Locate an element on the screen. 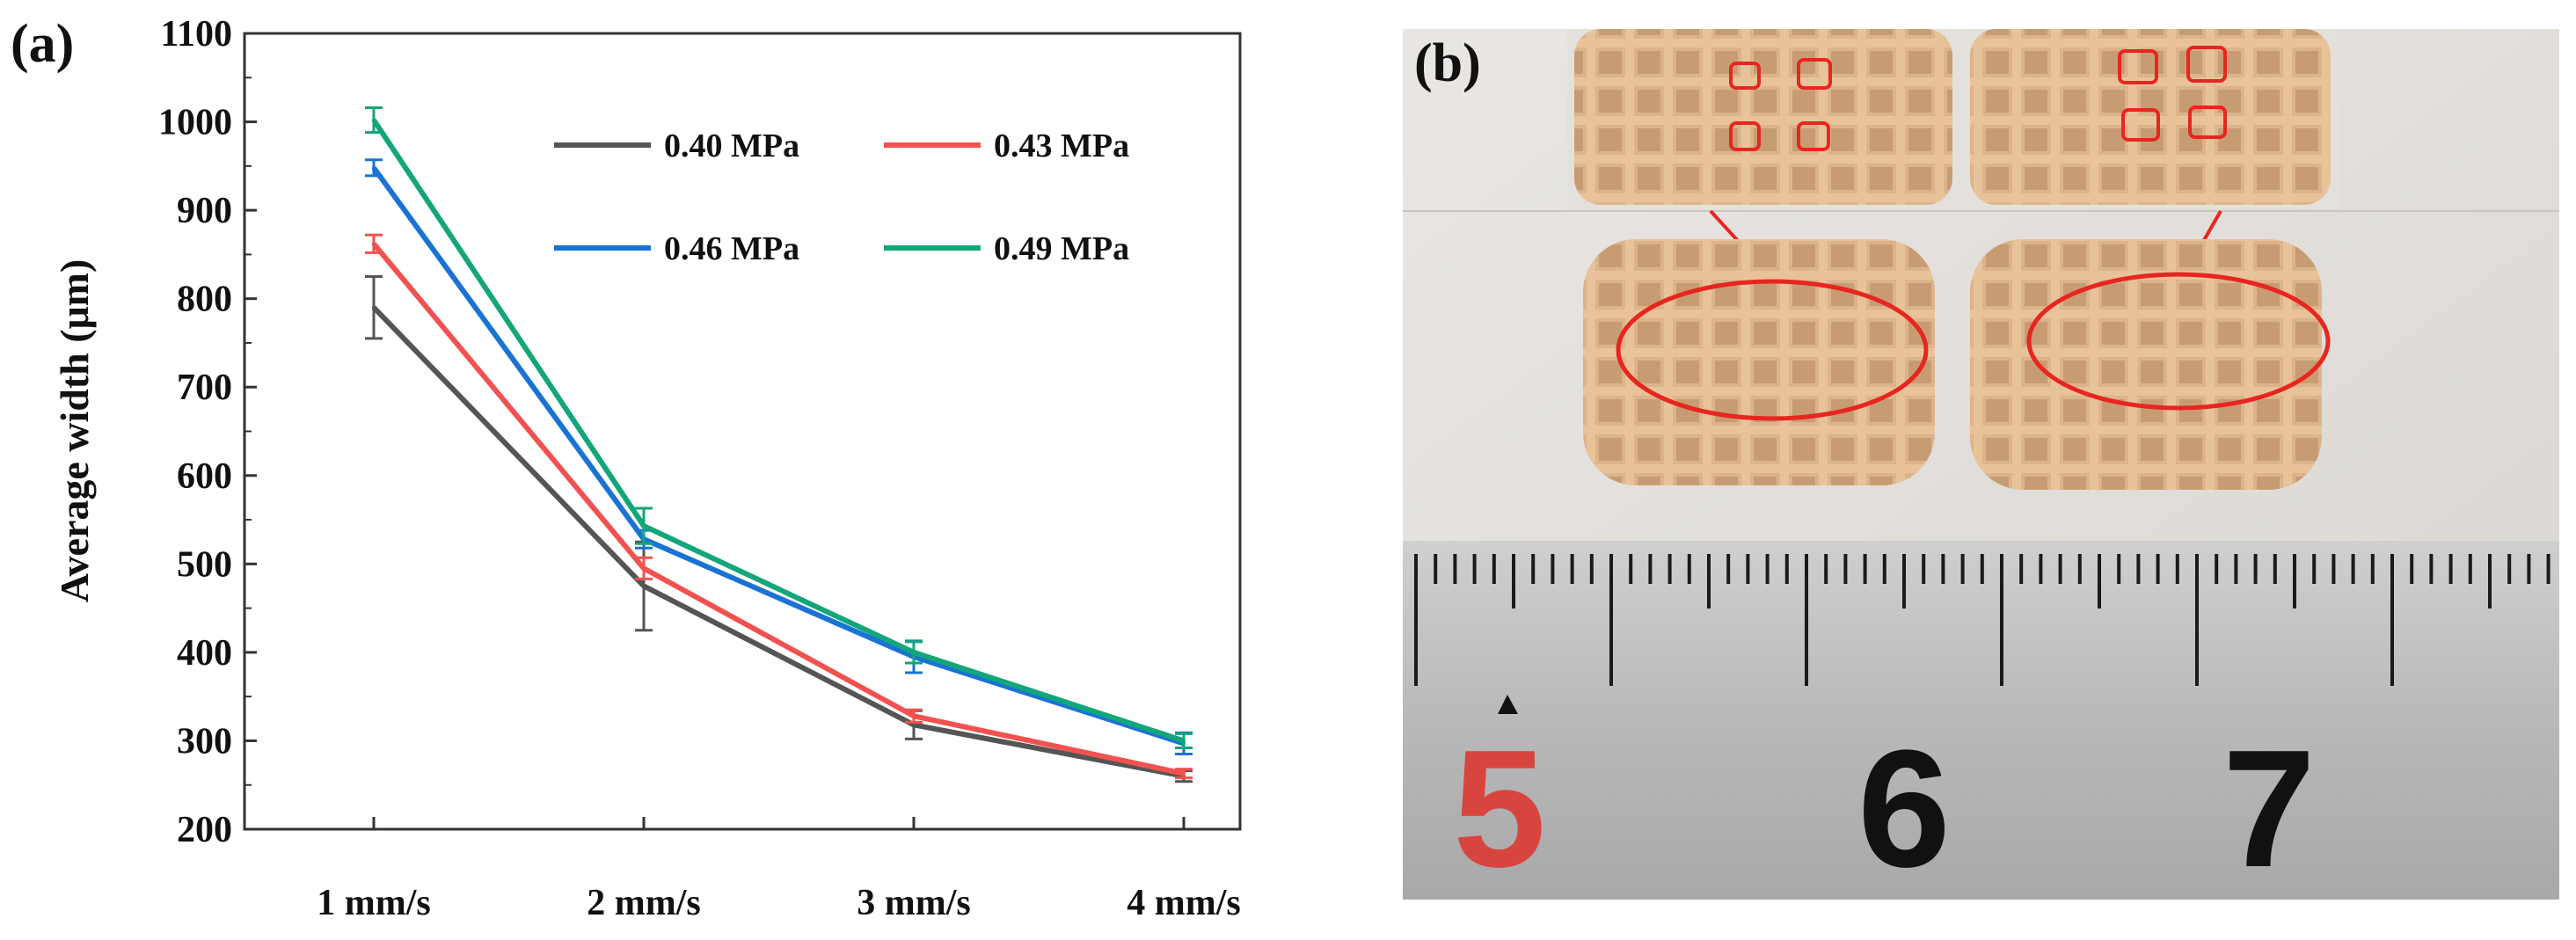  legend-label: 0.46 MPa is located at coordinates (731, 248).